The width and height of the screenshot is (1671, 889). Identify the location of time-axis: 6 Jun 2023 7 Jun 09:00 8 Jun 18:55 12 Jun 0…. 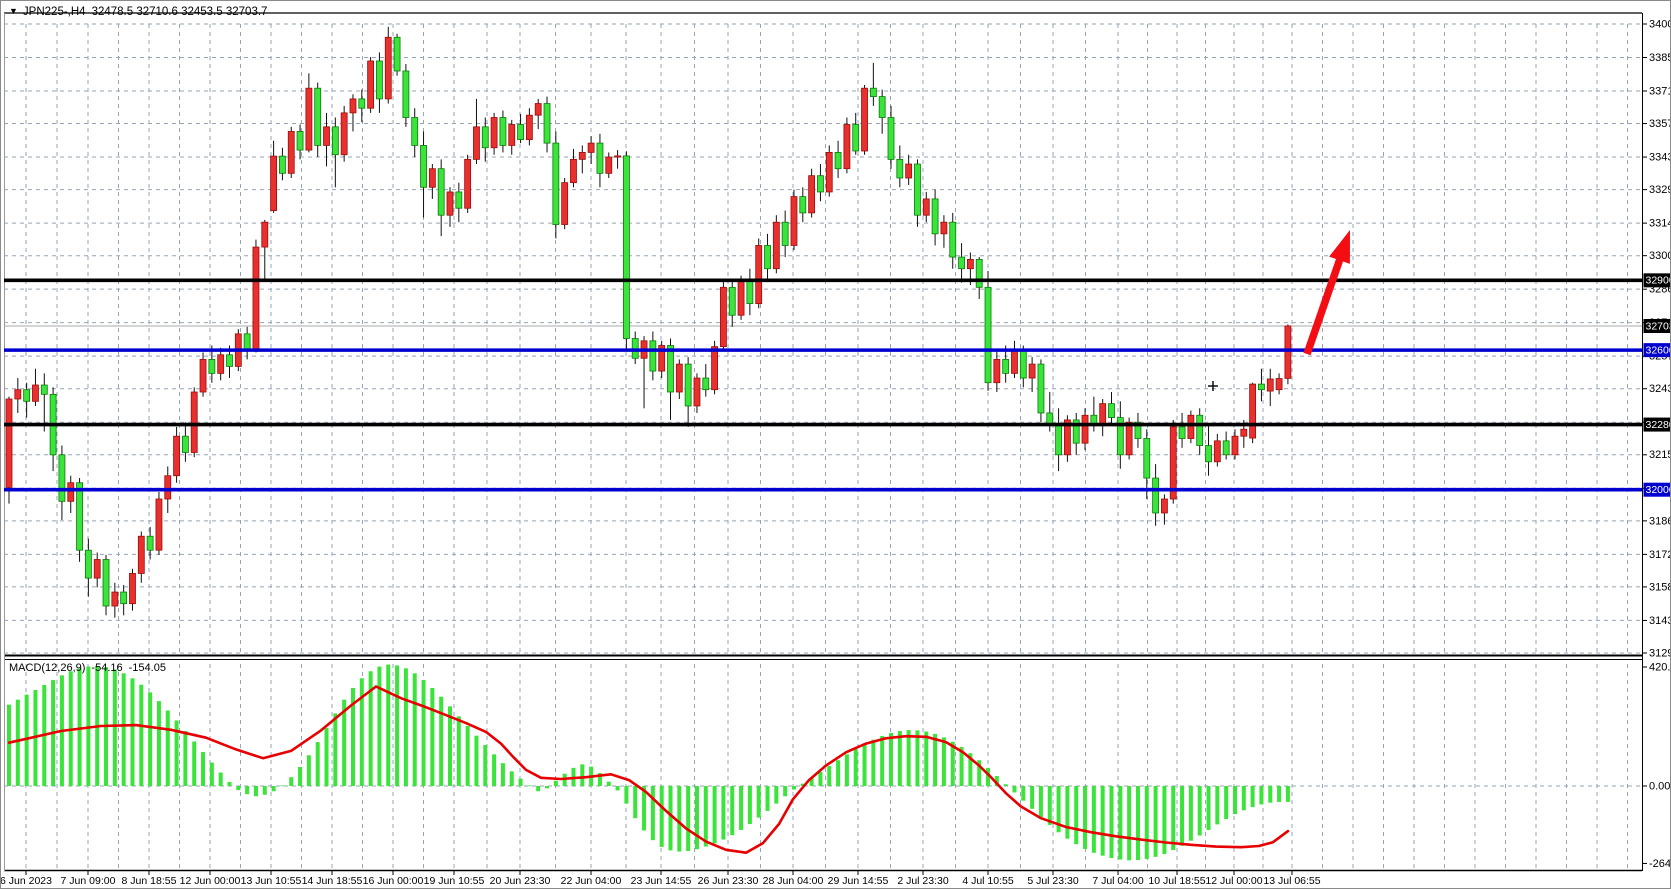
(661, 879).